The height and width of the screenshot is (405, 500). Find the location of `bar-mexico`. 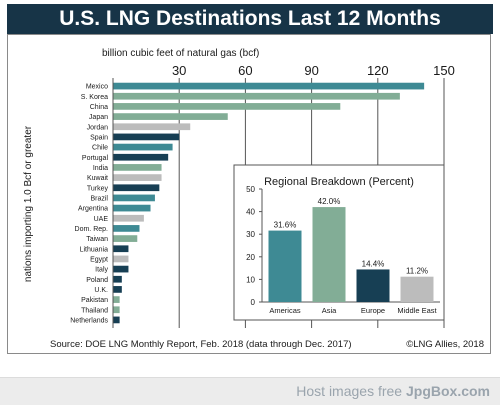

bar-mexico is located at coordinates (269, 86).